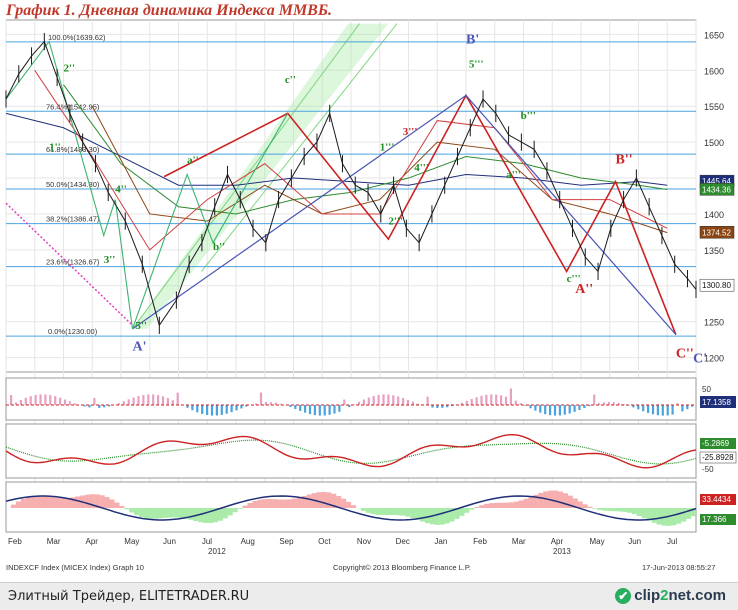 Image resolution: width=738 pixels, height=610 pixels. What do you see at coordinates (128, 596) in the screenshot?
I see `footer-source: Элитный Трейдер, ELITETRADER.RU` at bounding box center [128, 596].